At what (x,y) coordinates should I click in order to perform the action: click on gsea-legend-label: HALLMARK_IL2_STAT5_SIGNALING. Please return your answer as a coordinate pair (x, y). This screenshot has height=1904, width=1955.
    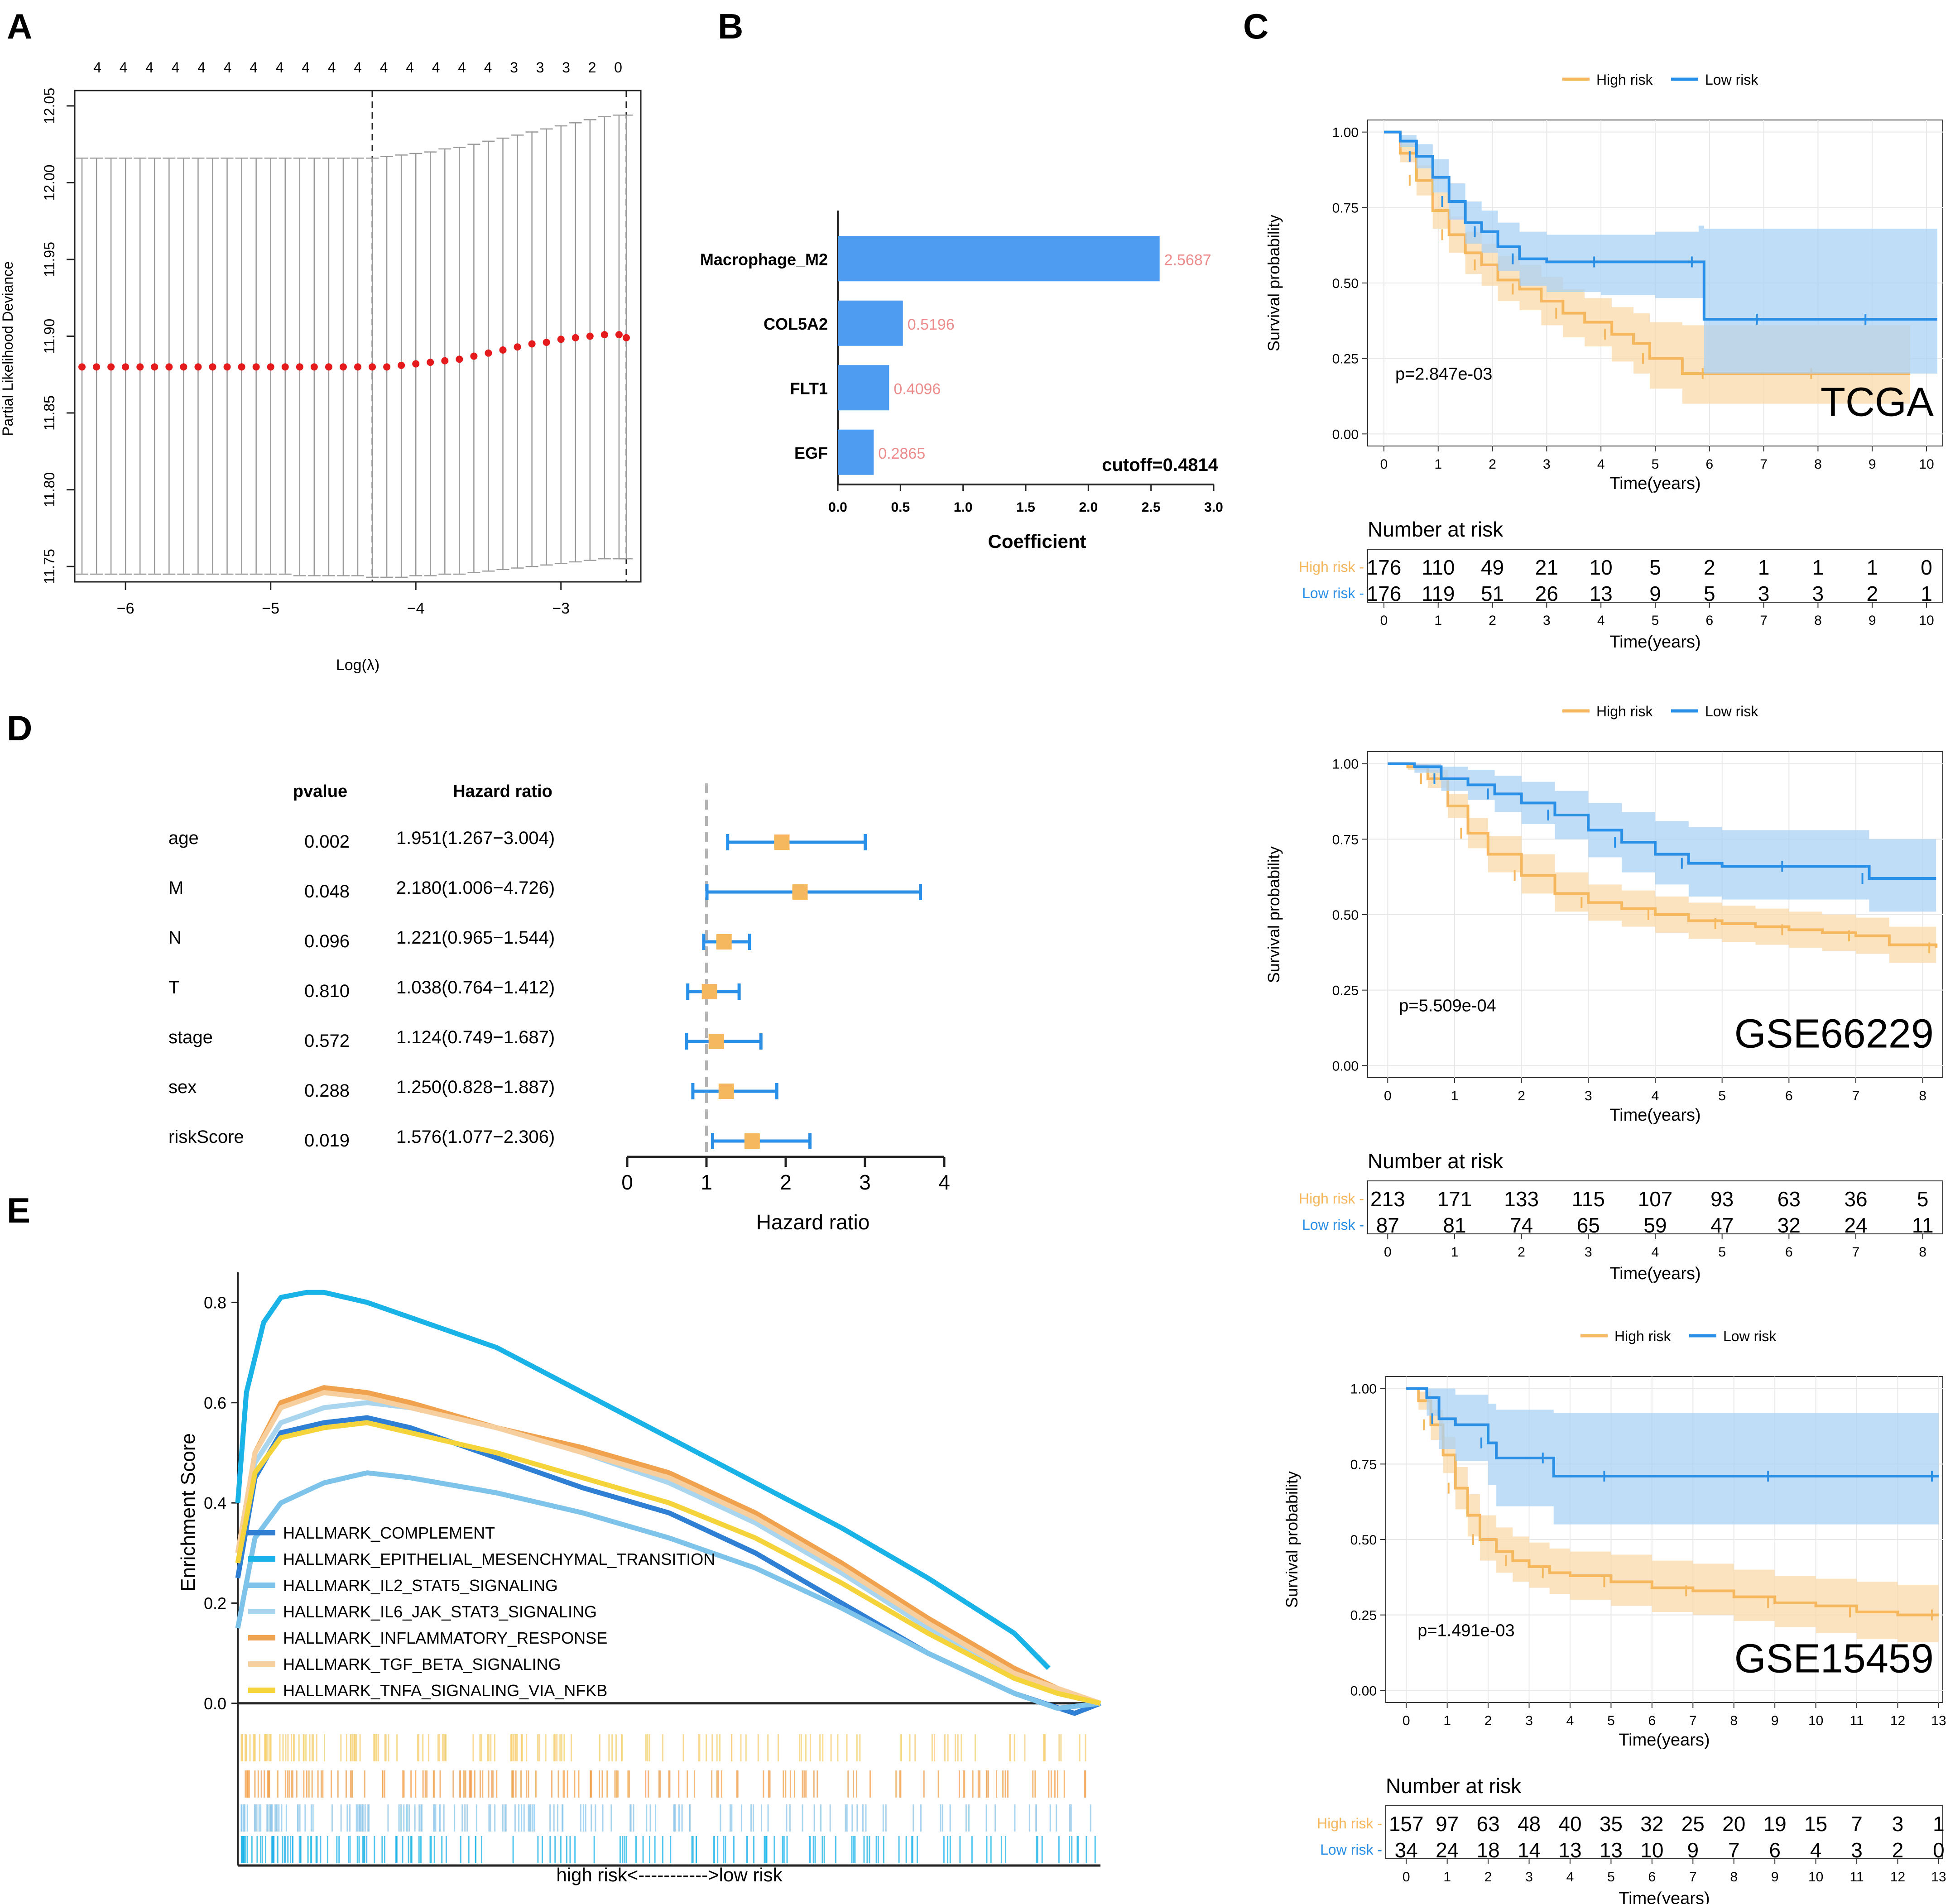
    Looking at the image, I should click on (421, 1585).